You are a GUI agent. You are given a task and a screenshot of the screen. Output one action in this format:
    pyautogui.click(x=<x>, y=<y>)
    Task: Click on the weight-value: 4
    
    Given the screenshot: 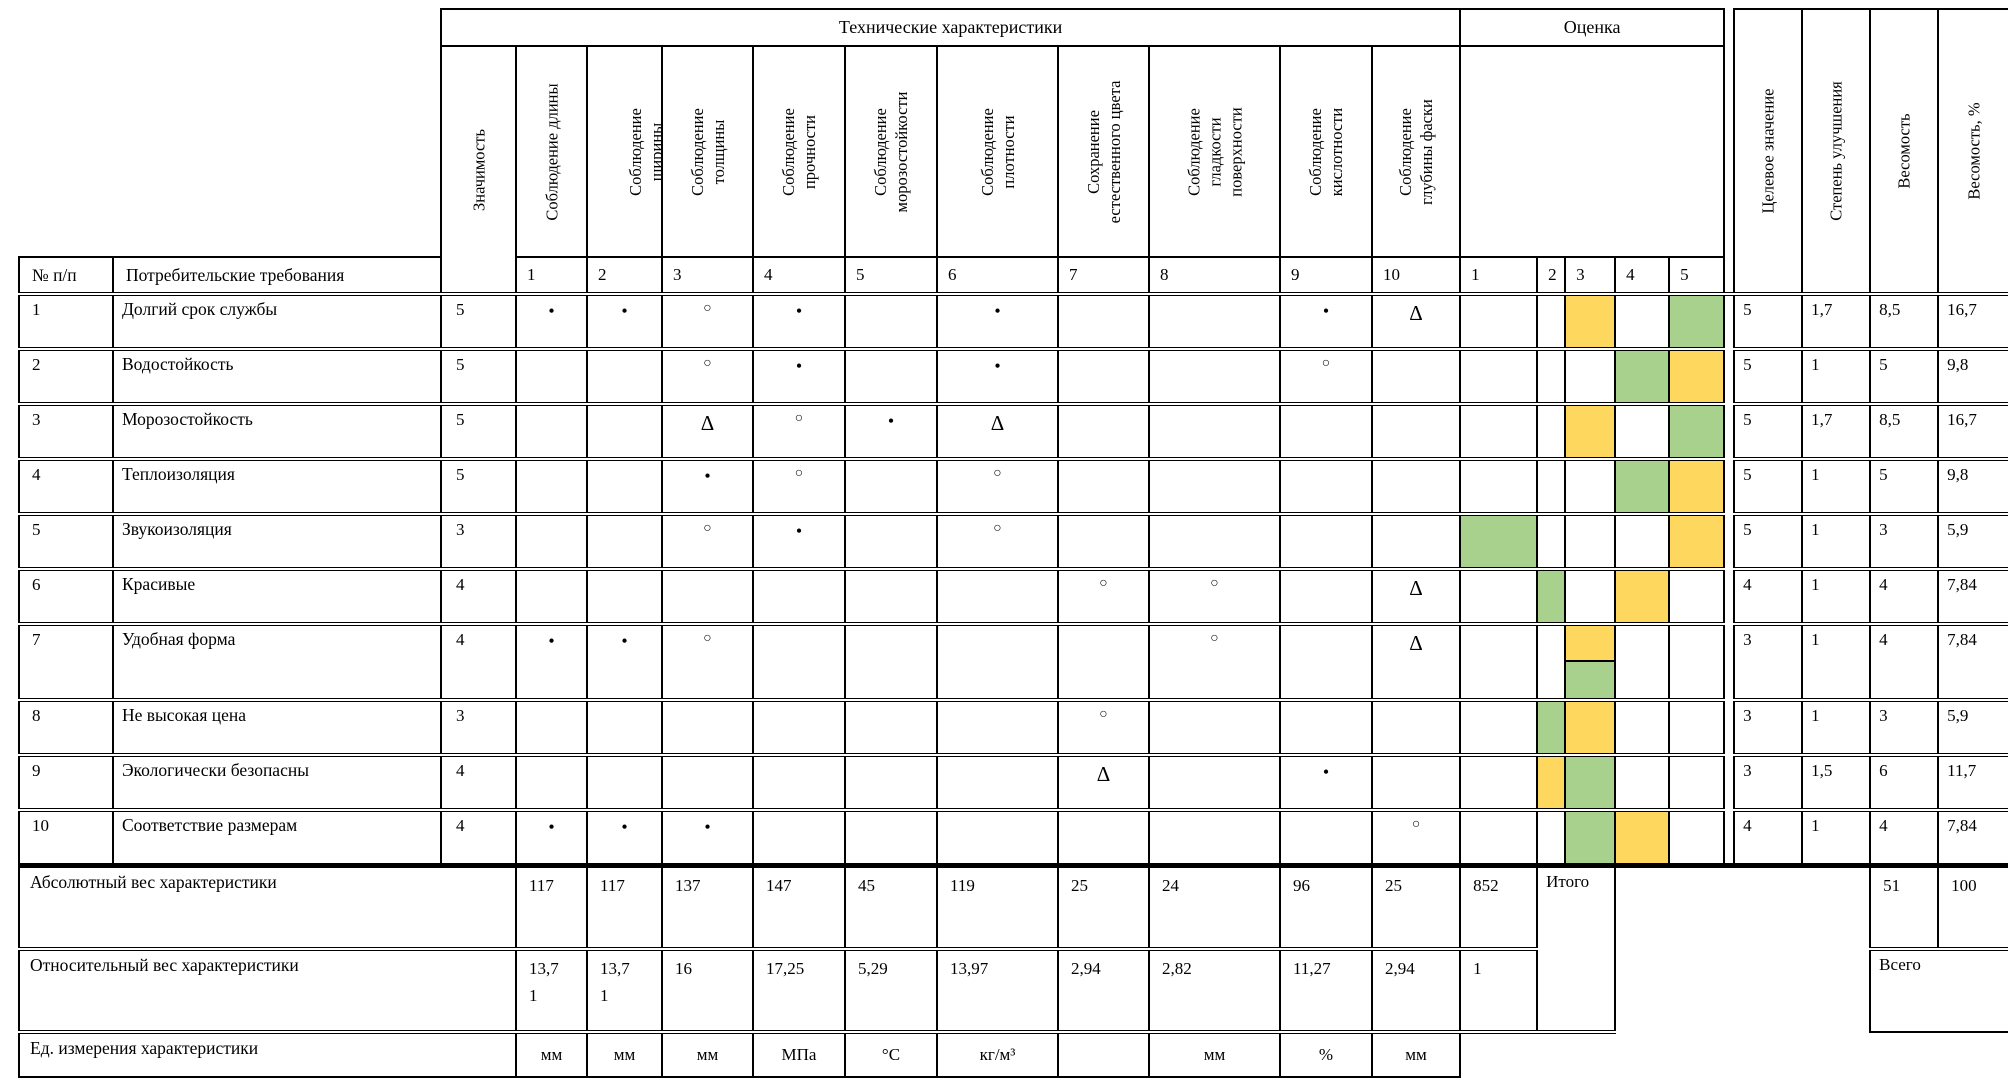 What is the action you would take?
    pyautogui.click(x=1904, y=662)
    